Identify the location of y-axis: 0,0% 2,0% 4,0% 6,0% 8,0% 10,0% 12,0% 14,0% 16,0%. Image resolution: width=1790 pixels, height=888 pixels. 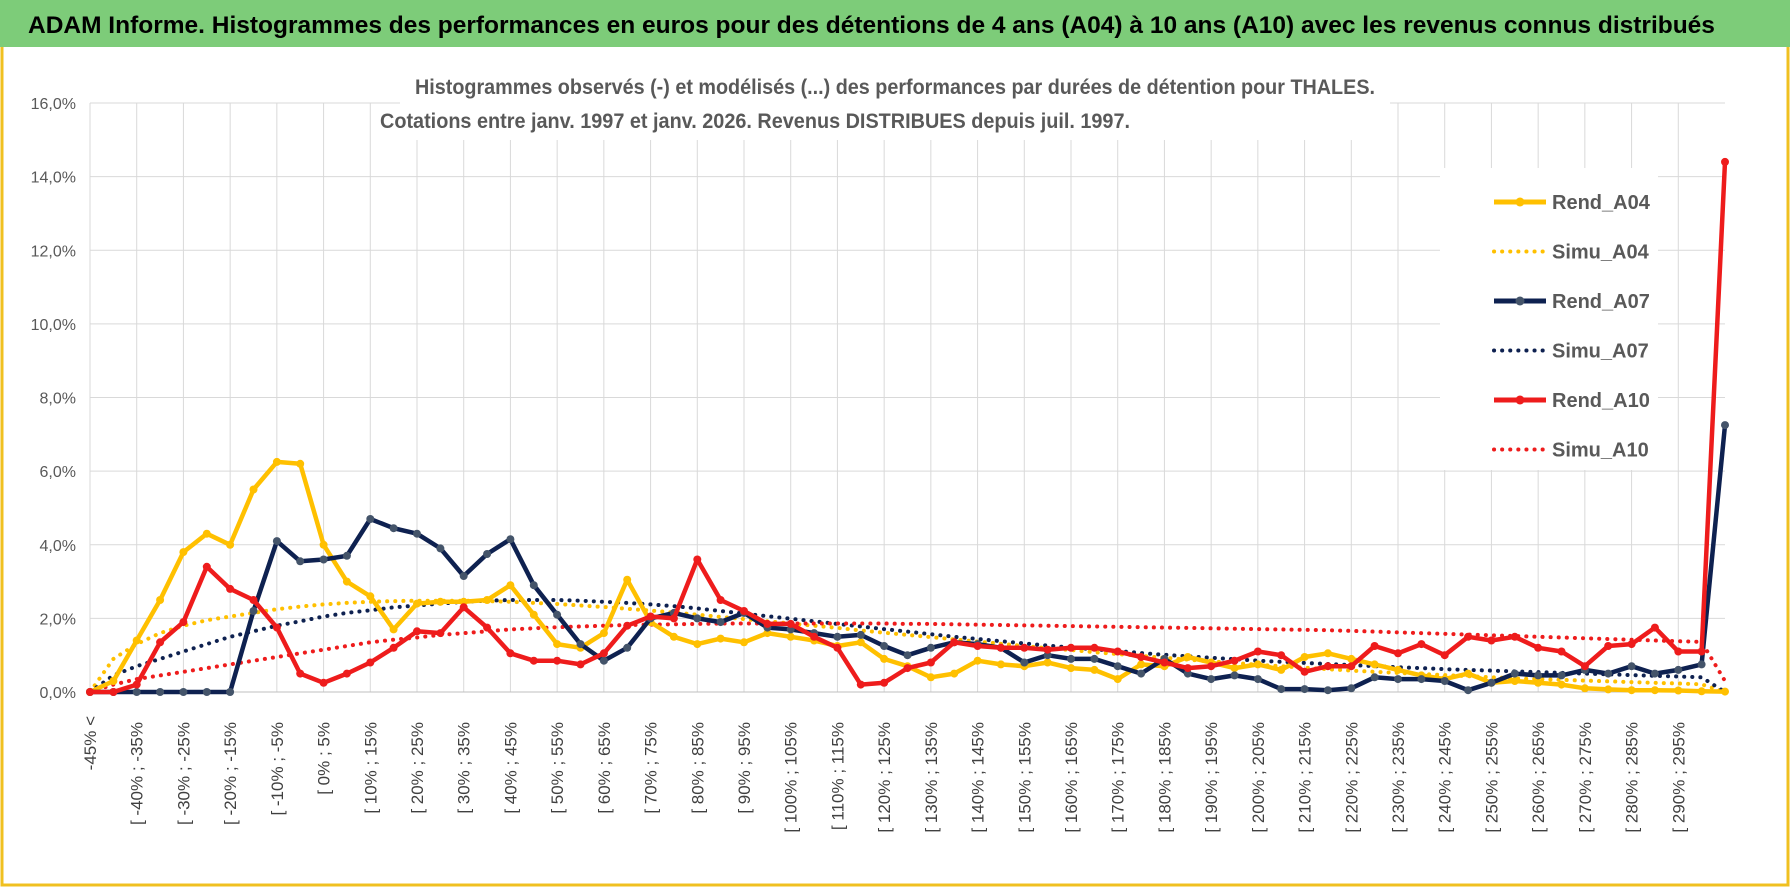
(53, 399).